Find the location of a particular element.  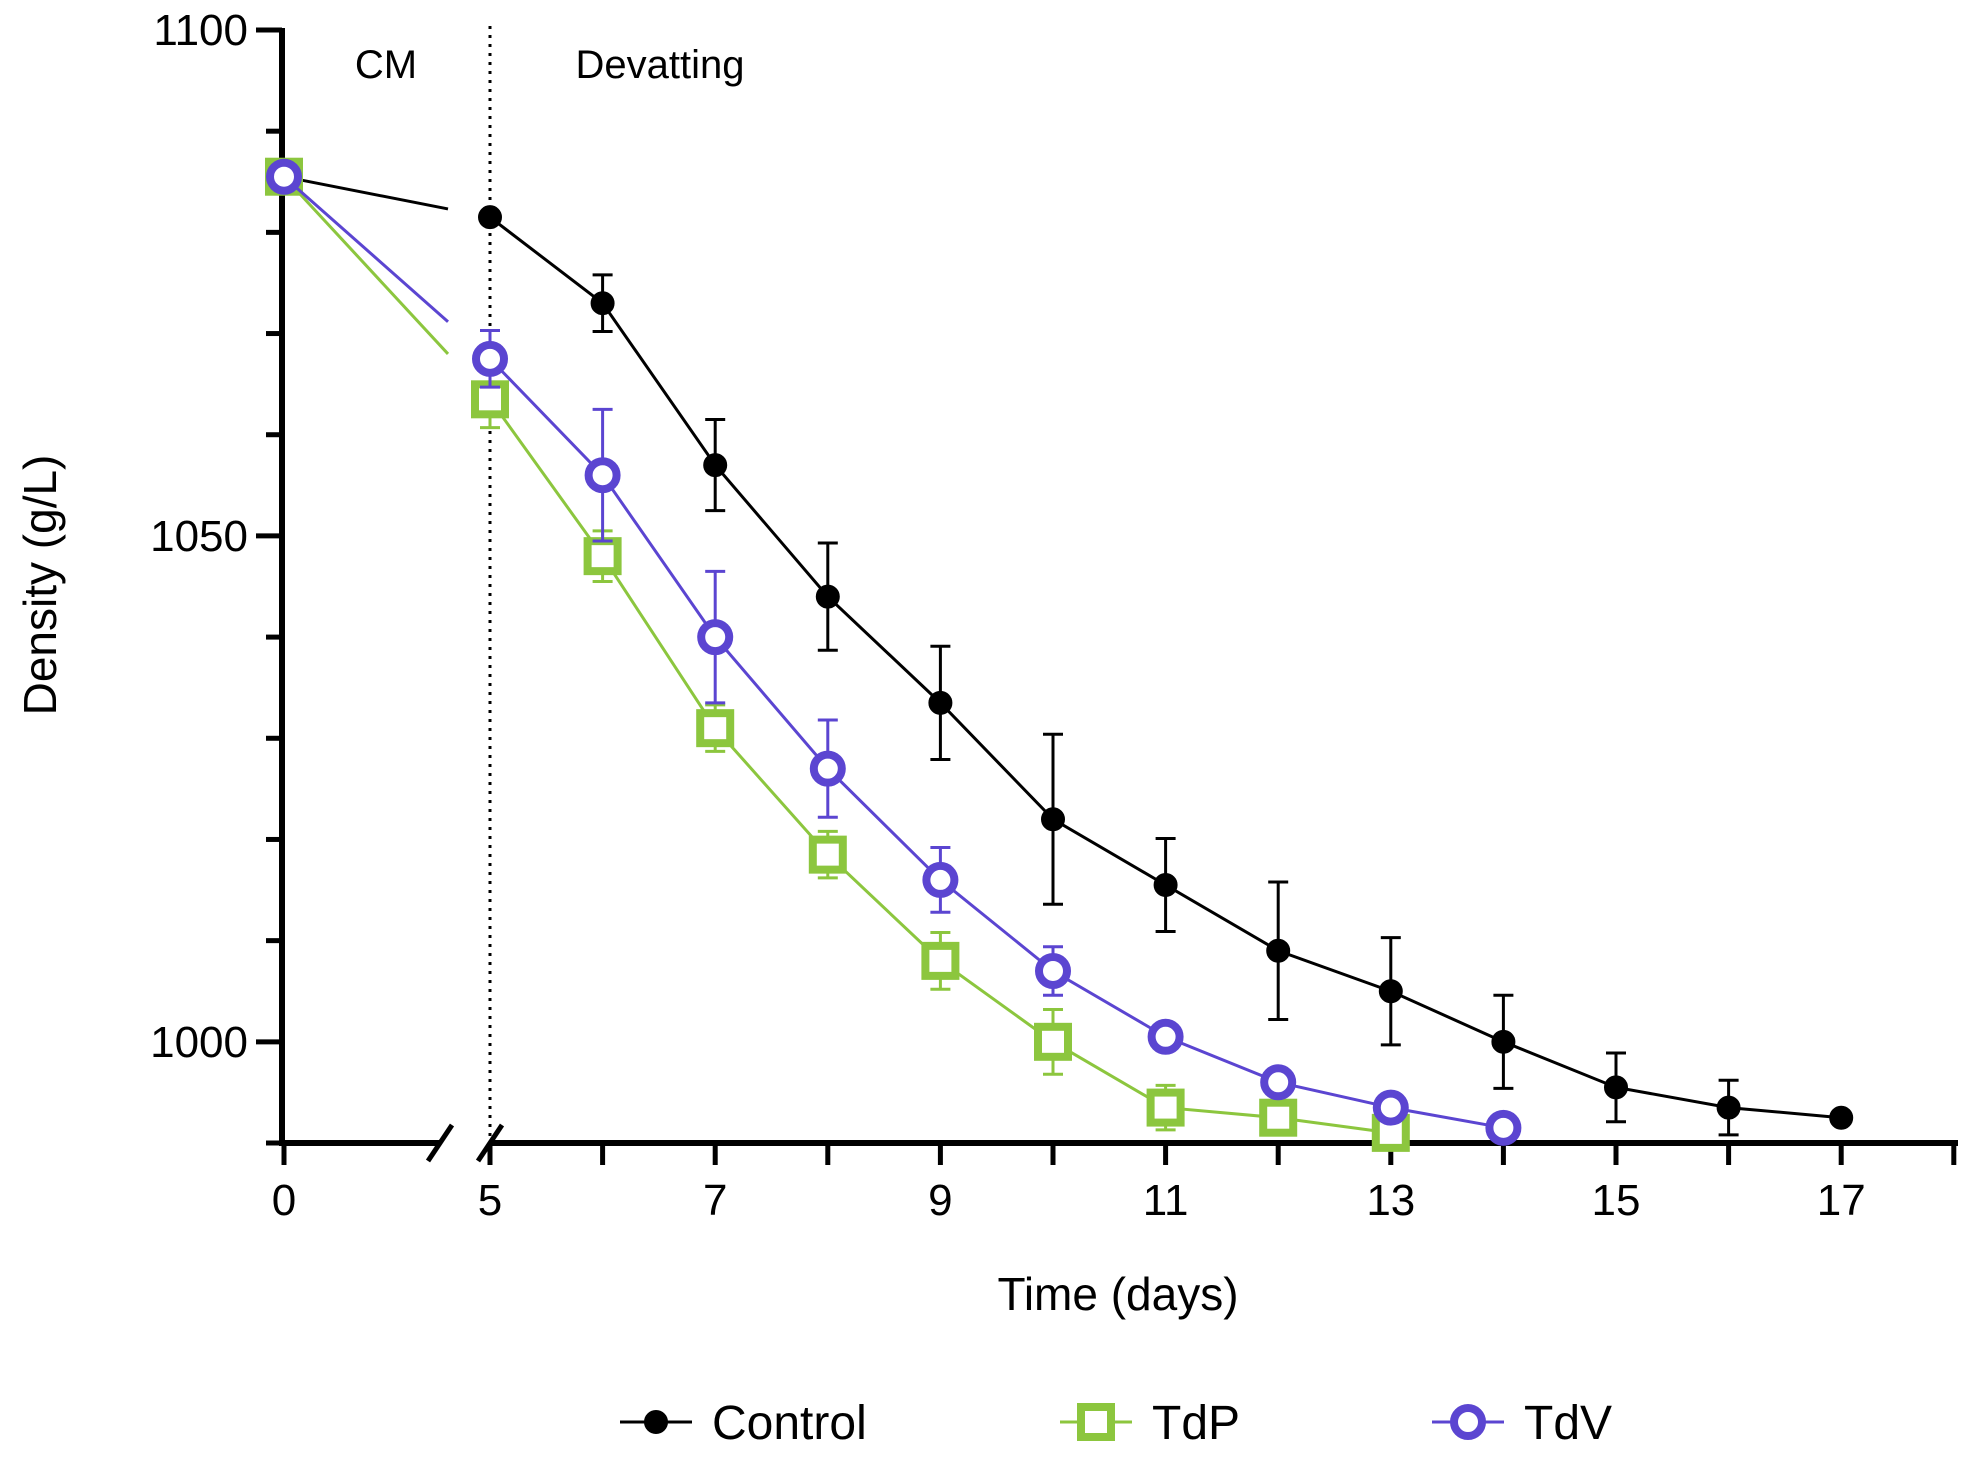

legend-item-control: Control is located at coordinates (743, 1423).